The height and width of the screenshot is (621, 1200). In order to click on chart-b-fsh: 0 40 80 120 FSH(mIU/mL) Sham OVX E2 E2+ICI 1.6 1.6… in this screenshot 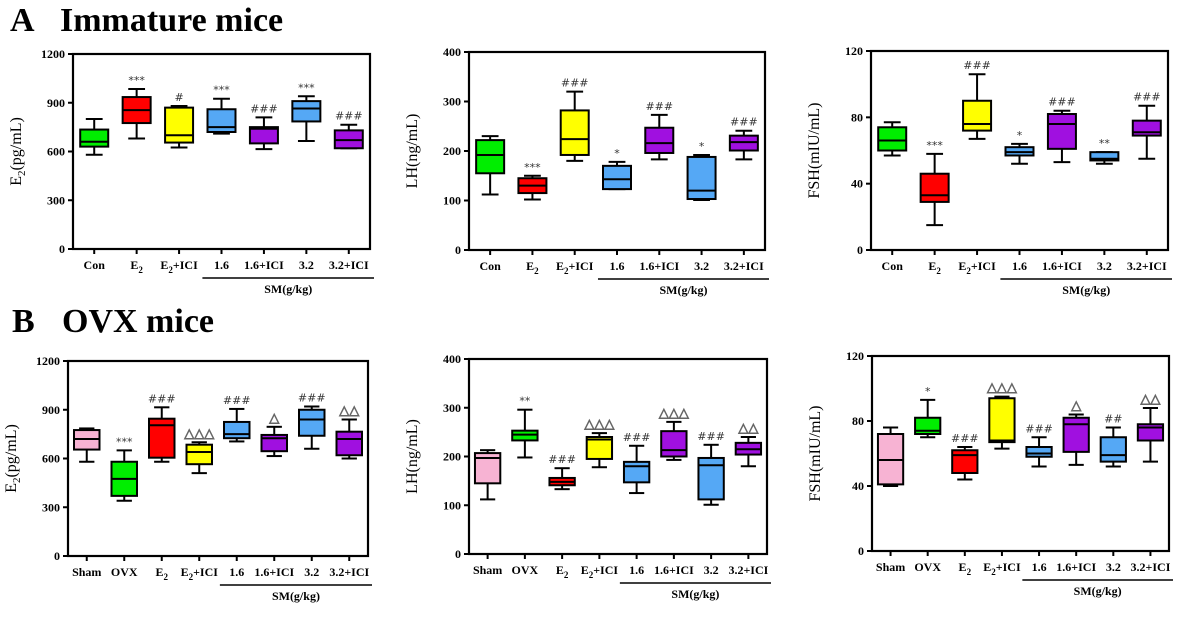, I will do `click(990, 473)`.